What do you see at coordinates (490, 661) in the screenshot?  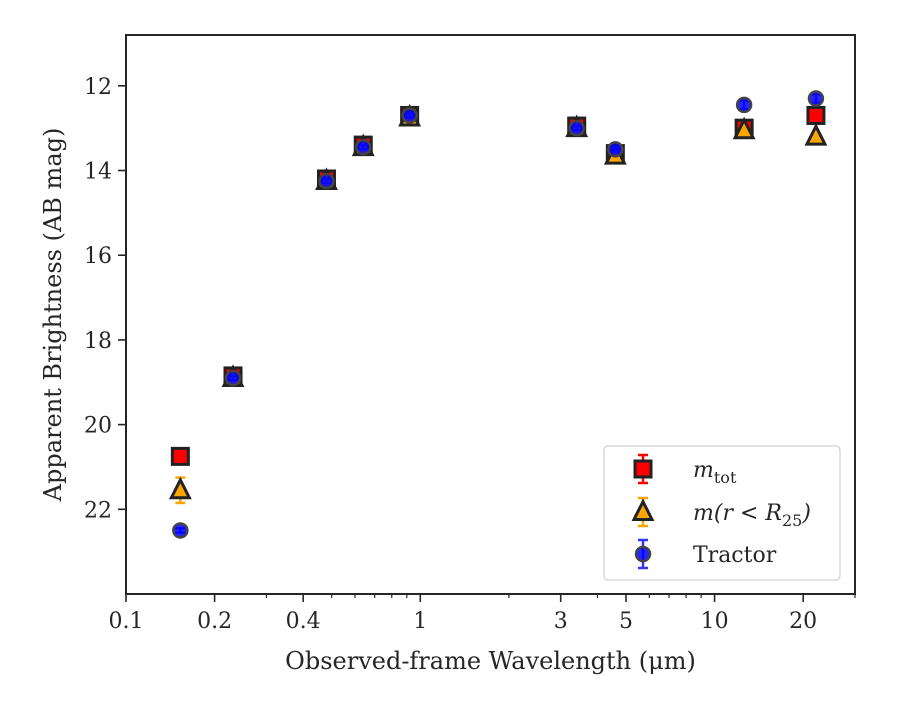 I see `x-axis-label: Observed-frame Wavelength (μm)` at bounding box center [490, 661].